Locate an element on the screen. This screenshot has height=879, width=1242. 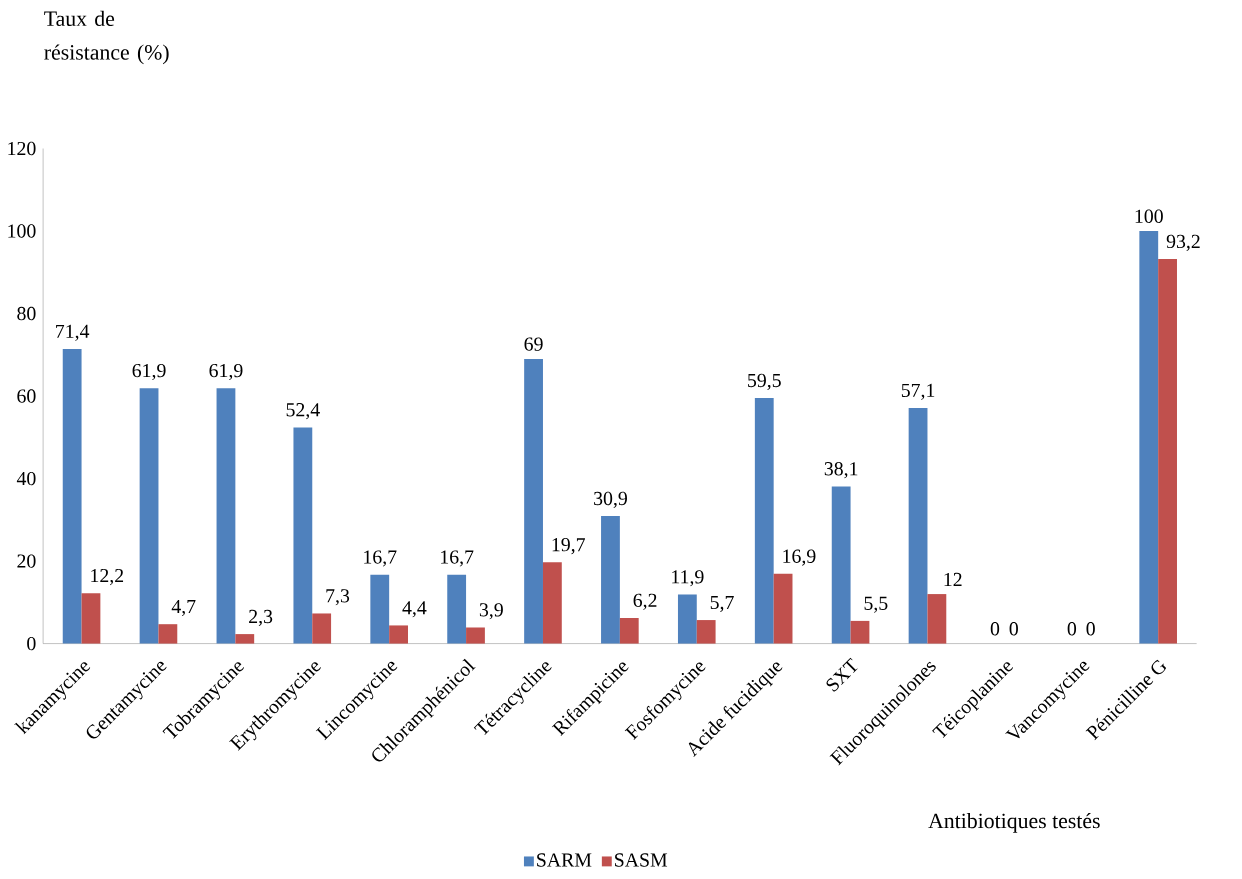
data-label: 2,3 is located at coordinates (261, 617).